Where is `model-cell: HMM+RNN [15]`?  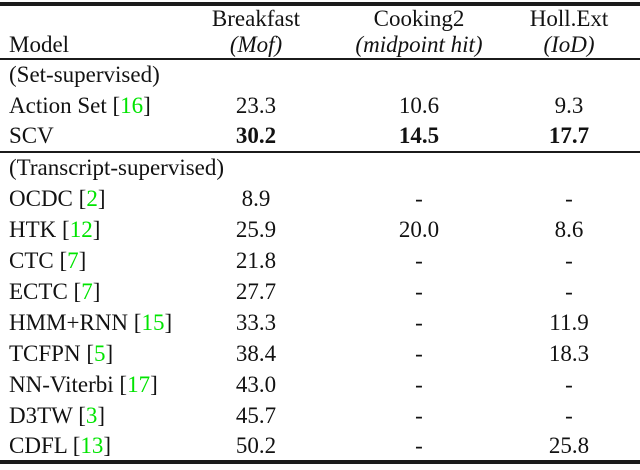
model-cell: HMM+RNN [15] is located at coordinates (86, 322).